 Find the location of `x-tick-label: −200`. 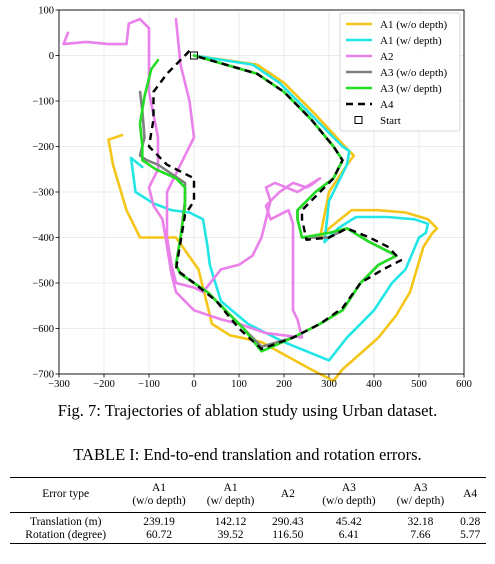

x-tick-label: −200 is located at coordinates (104, 384).